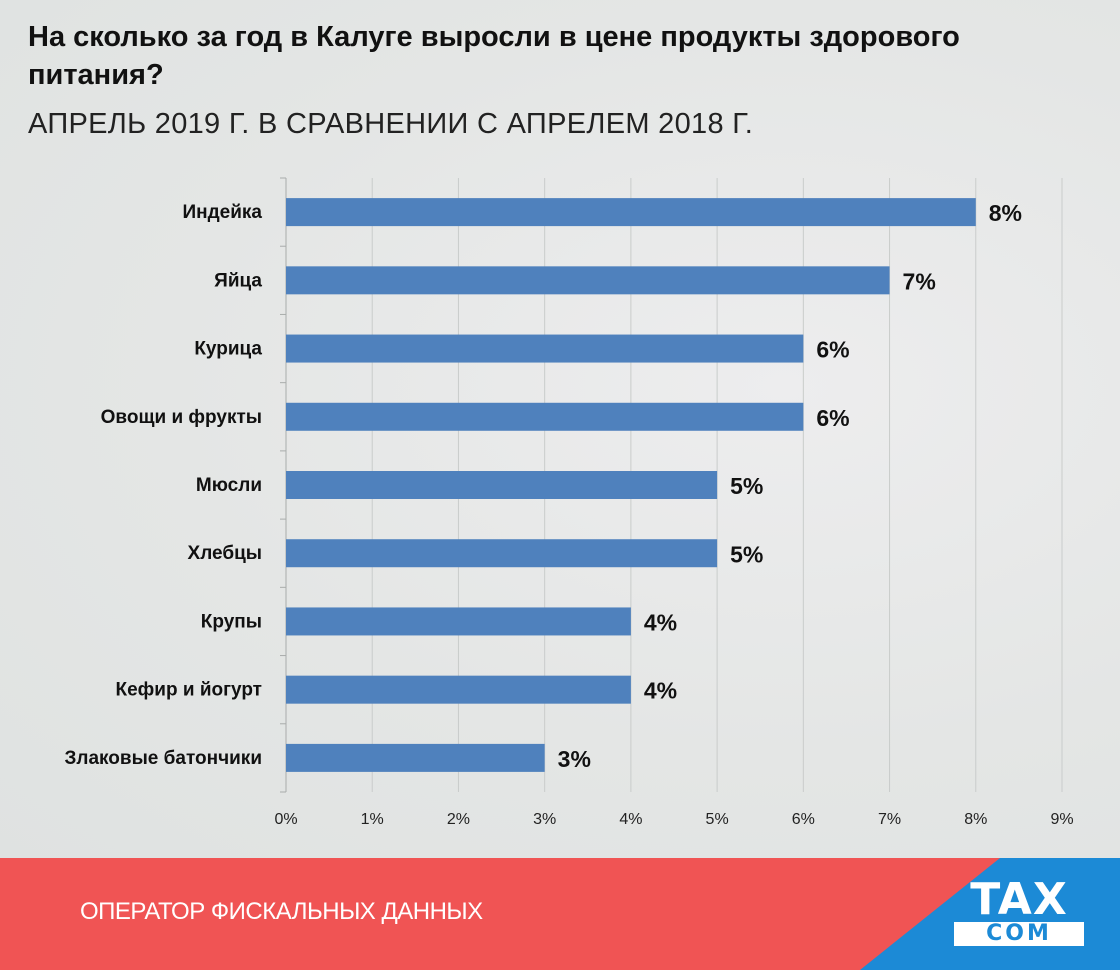  Describe the element at coordinates (1061, 819) in the screenshot. I see `x-tick-label: 9%` at that location.